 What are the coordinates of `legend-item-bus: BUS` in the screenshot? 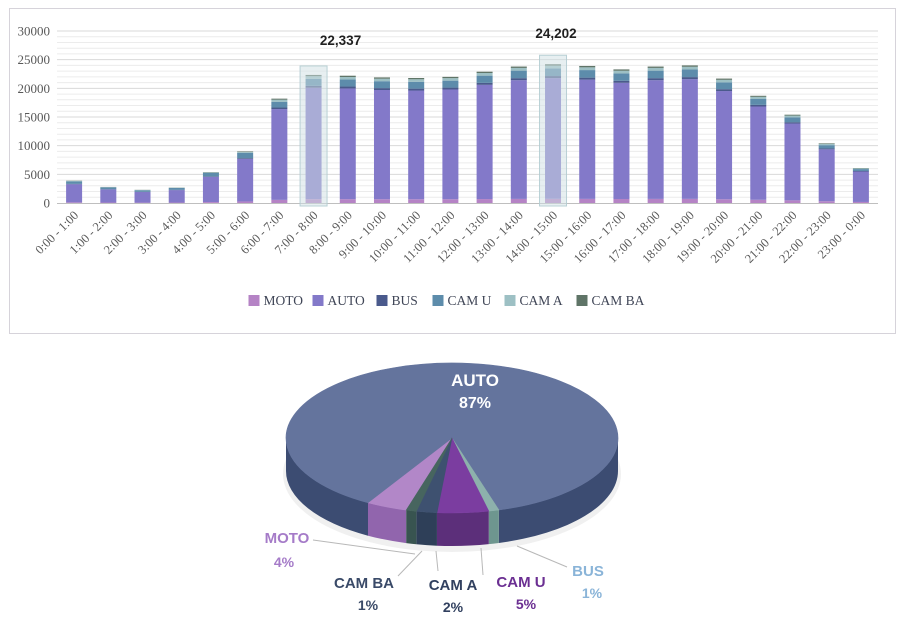 It's located at (397, 300).